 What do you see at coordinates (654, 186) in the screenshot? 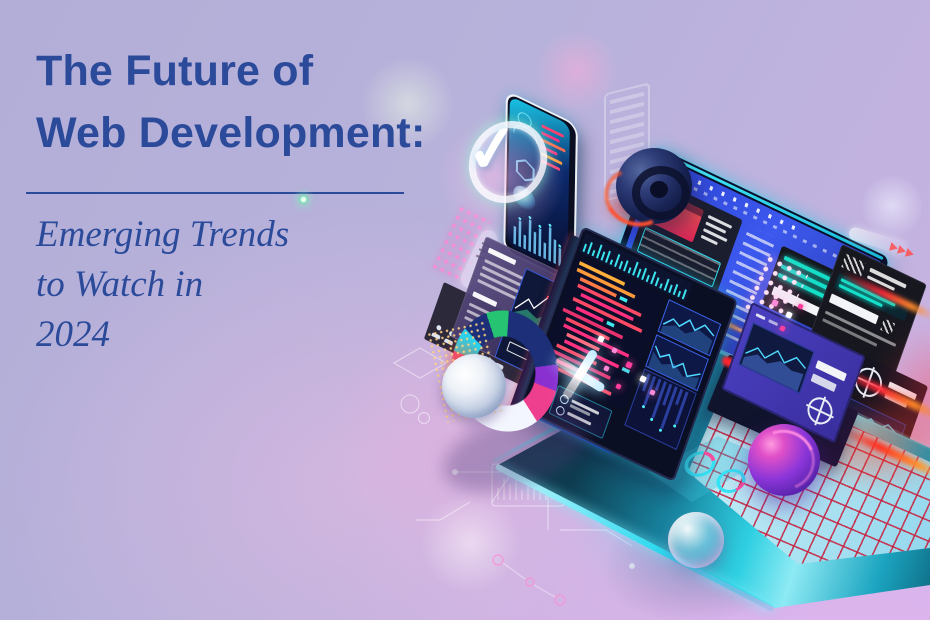
I see `navy-sphere` at bounding box center [654, 186].